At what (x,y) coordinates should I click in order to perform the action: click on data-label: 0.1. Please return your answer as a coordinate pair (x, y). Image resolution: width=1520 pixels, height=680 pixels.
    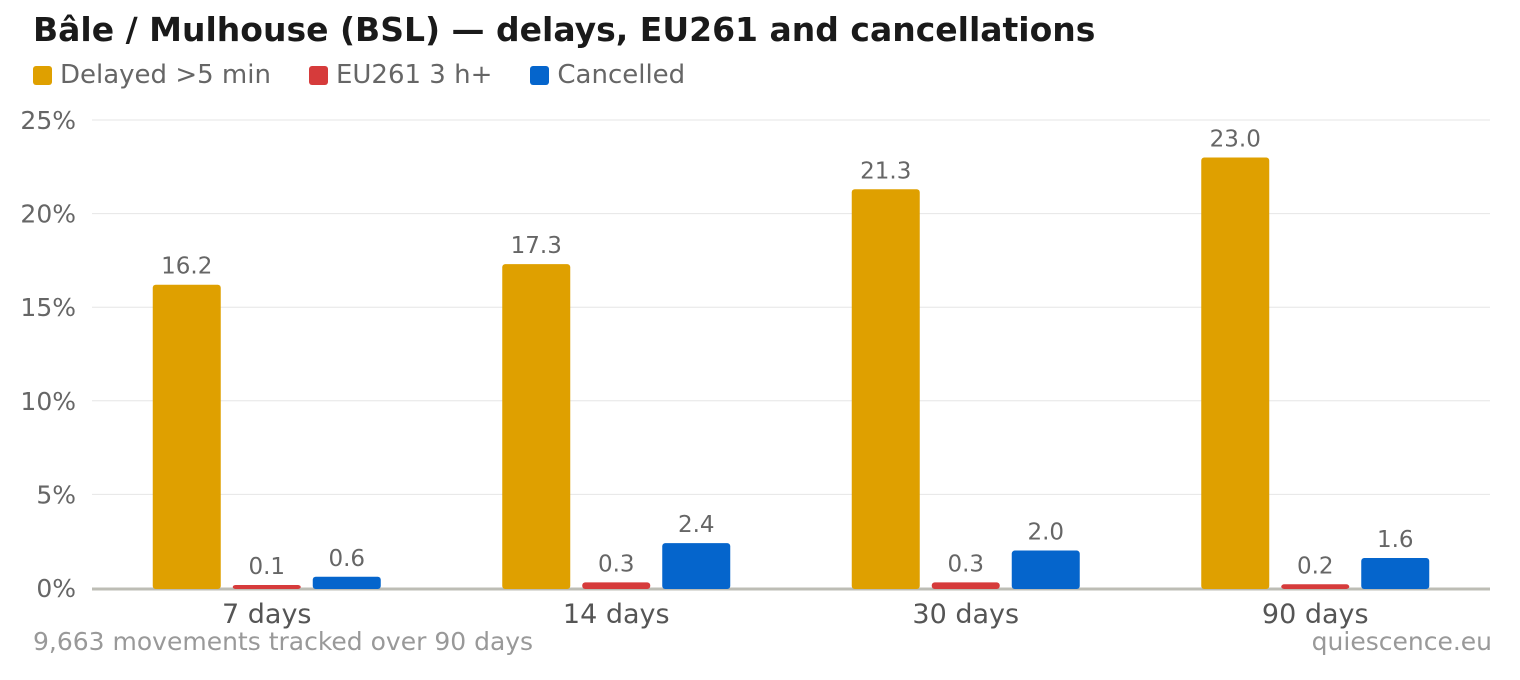
    Looking at the image, I should click on (266, 567).